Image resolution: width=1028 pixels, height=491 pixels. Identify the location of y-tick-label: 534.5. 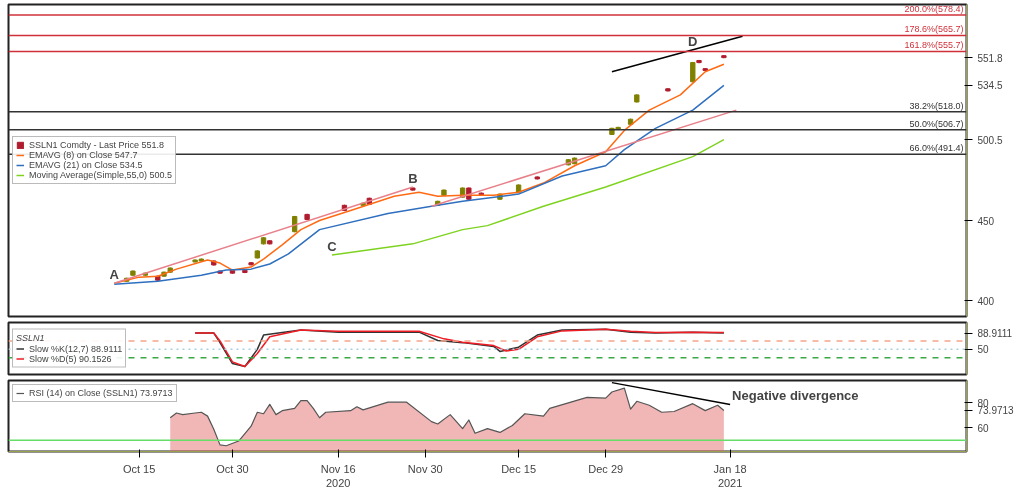
(990, 86).